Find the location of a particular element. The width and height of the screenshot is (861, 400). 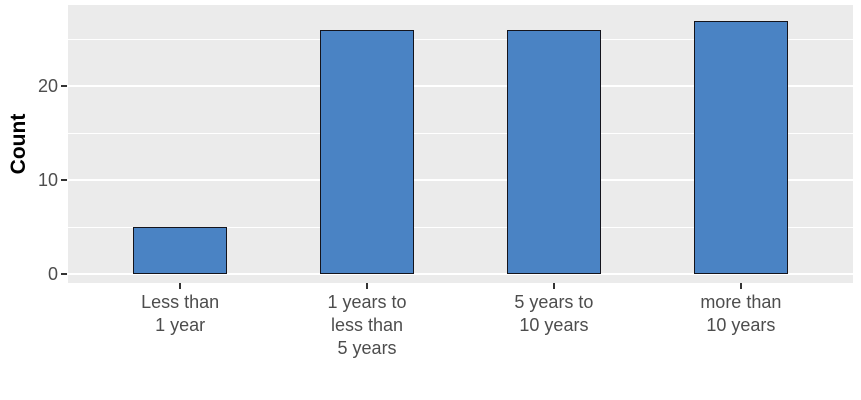

x-tick-label: 1 years to less than 5 years is located at coordinates (367, 325).